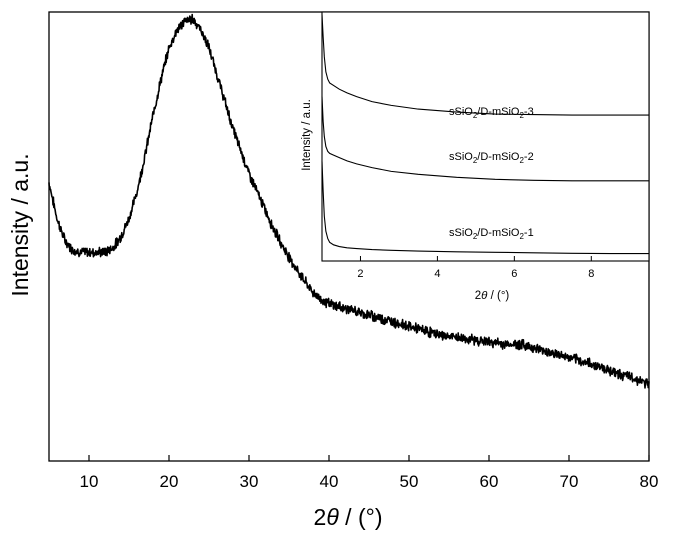 The width and height of the screenshot is (673, 545). Describe the element at coordinates (489, 481) in the screenshot. I see `main-x-tick-label-60: 60` at that location.